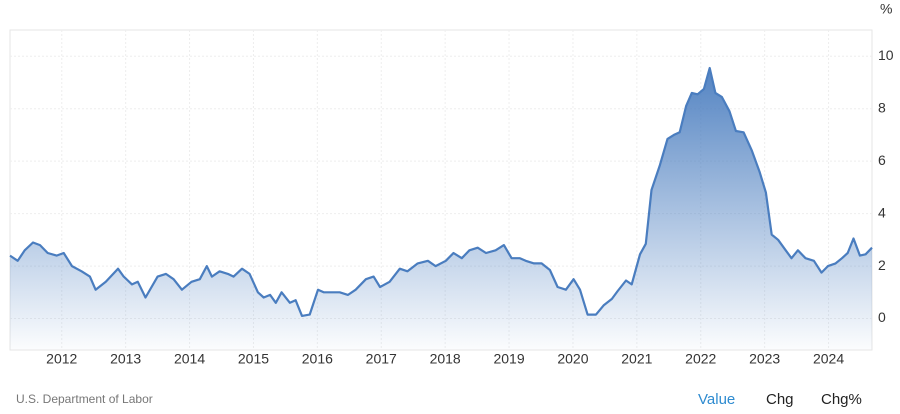 The image size is (900, 414). Describe the element at coordinates (381, 359) in the screenshot. I see `x-tick-label: 2017` at that location.